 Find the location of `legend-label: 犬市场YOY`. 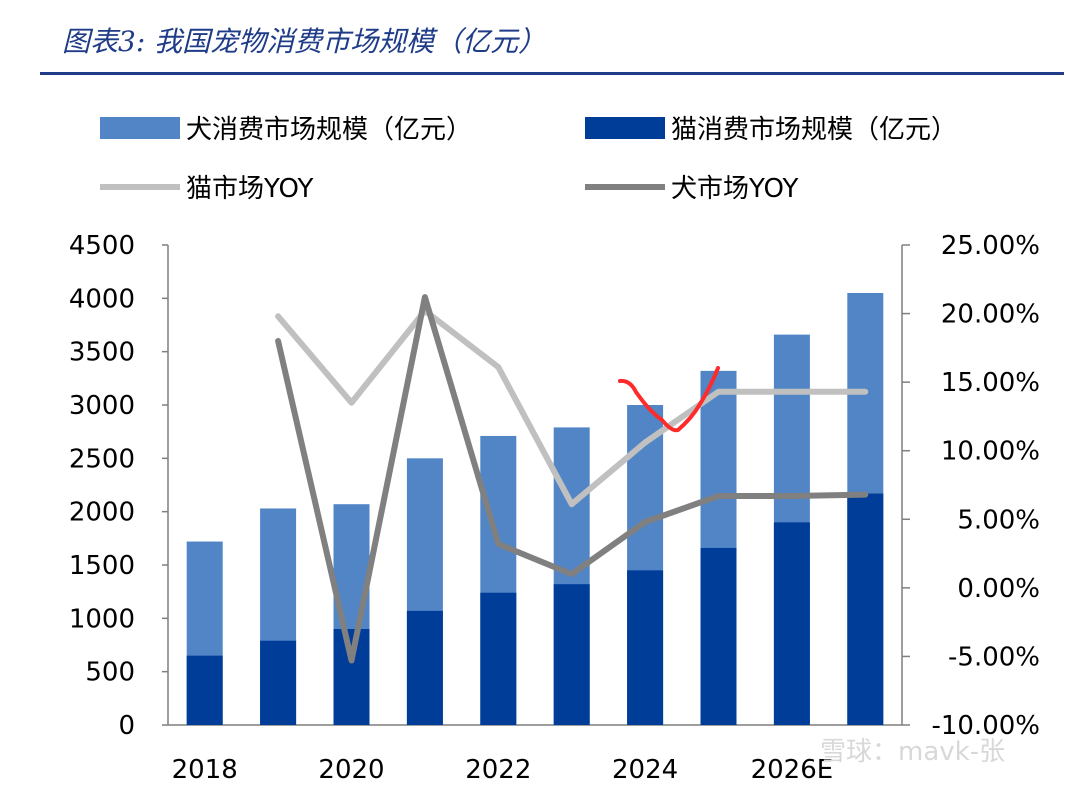

legend-label: 犬市场YOY is located at coordinates (735, 189).